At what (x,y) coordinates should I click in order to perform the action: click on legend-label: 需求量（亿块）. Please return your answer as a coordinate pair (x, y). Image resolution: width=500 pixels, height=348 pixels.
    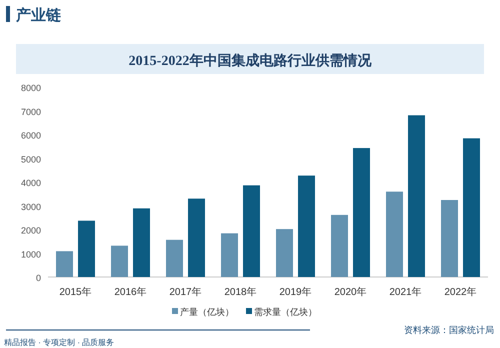
    Looking at the image, I should click on (285, 312).